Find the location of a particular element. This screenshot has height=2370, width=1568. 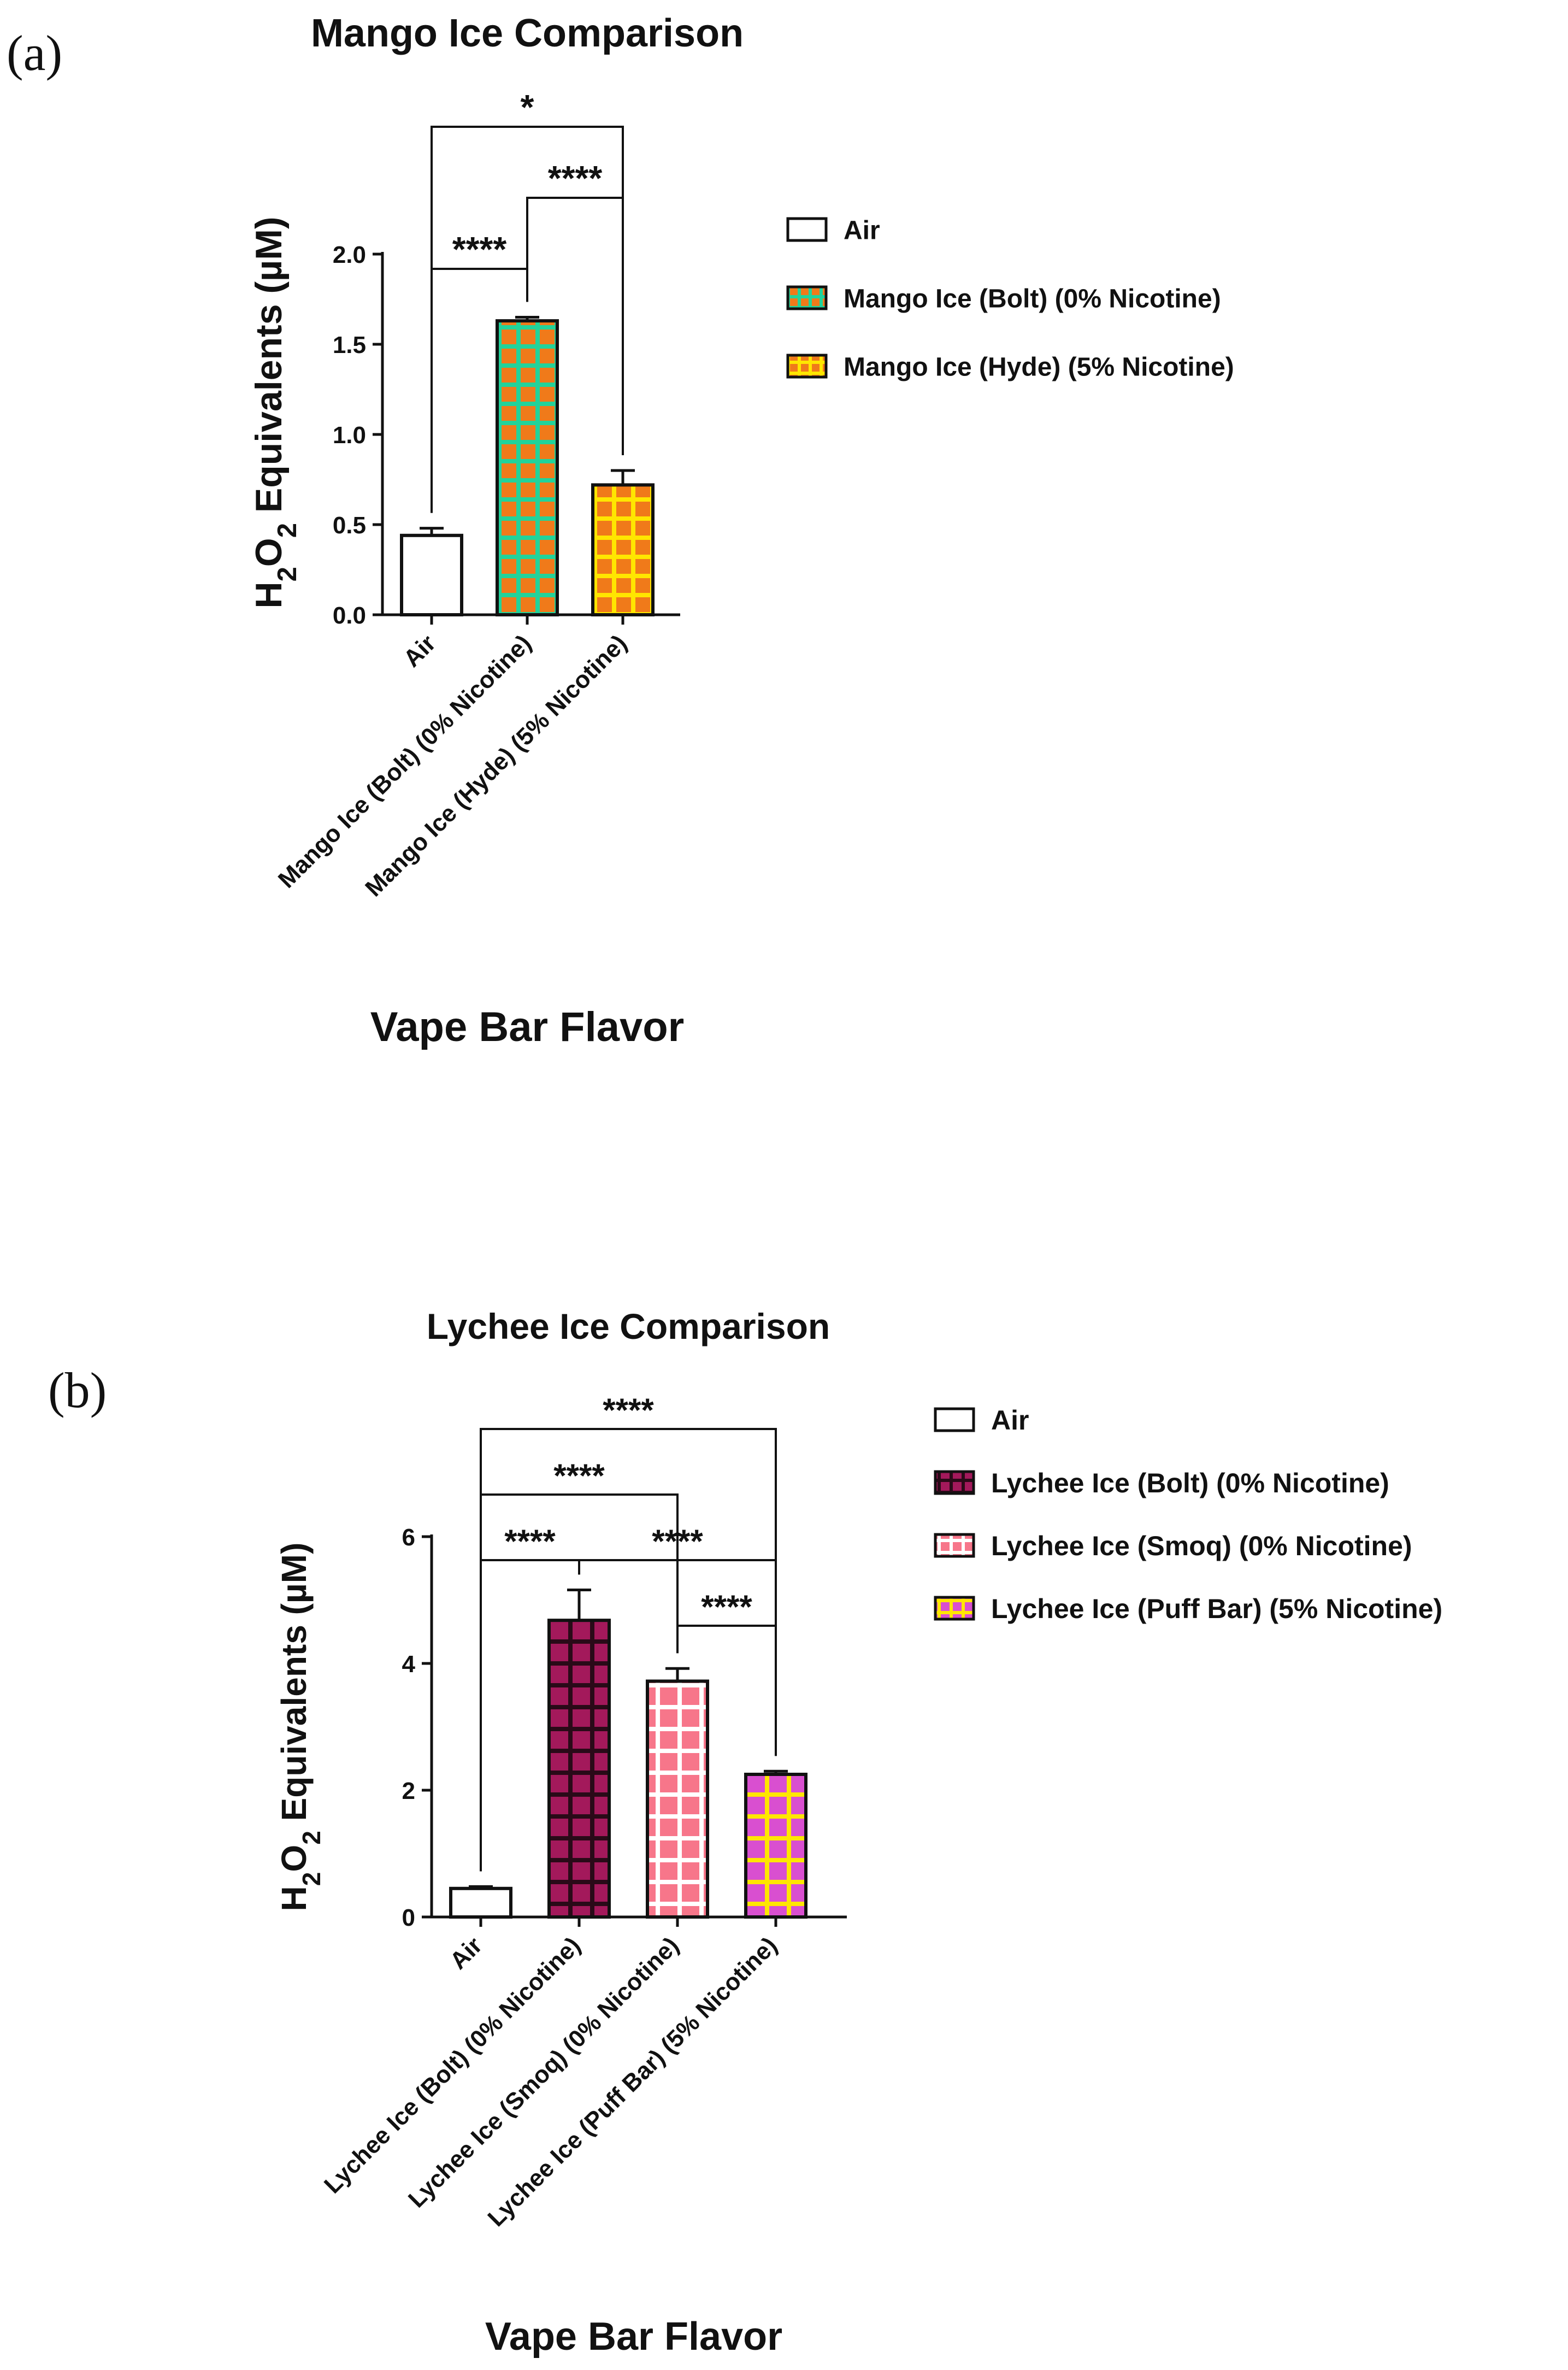

significance-label: * is located at coordinates (527, 107).